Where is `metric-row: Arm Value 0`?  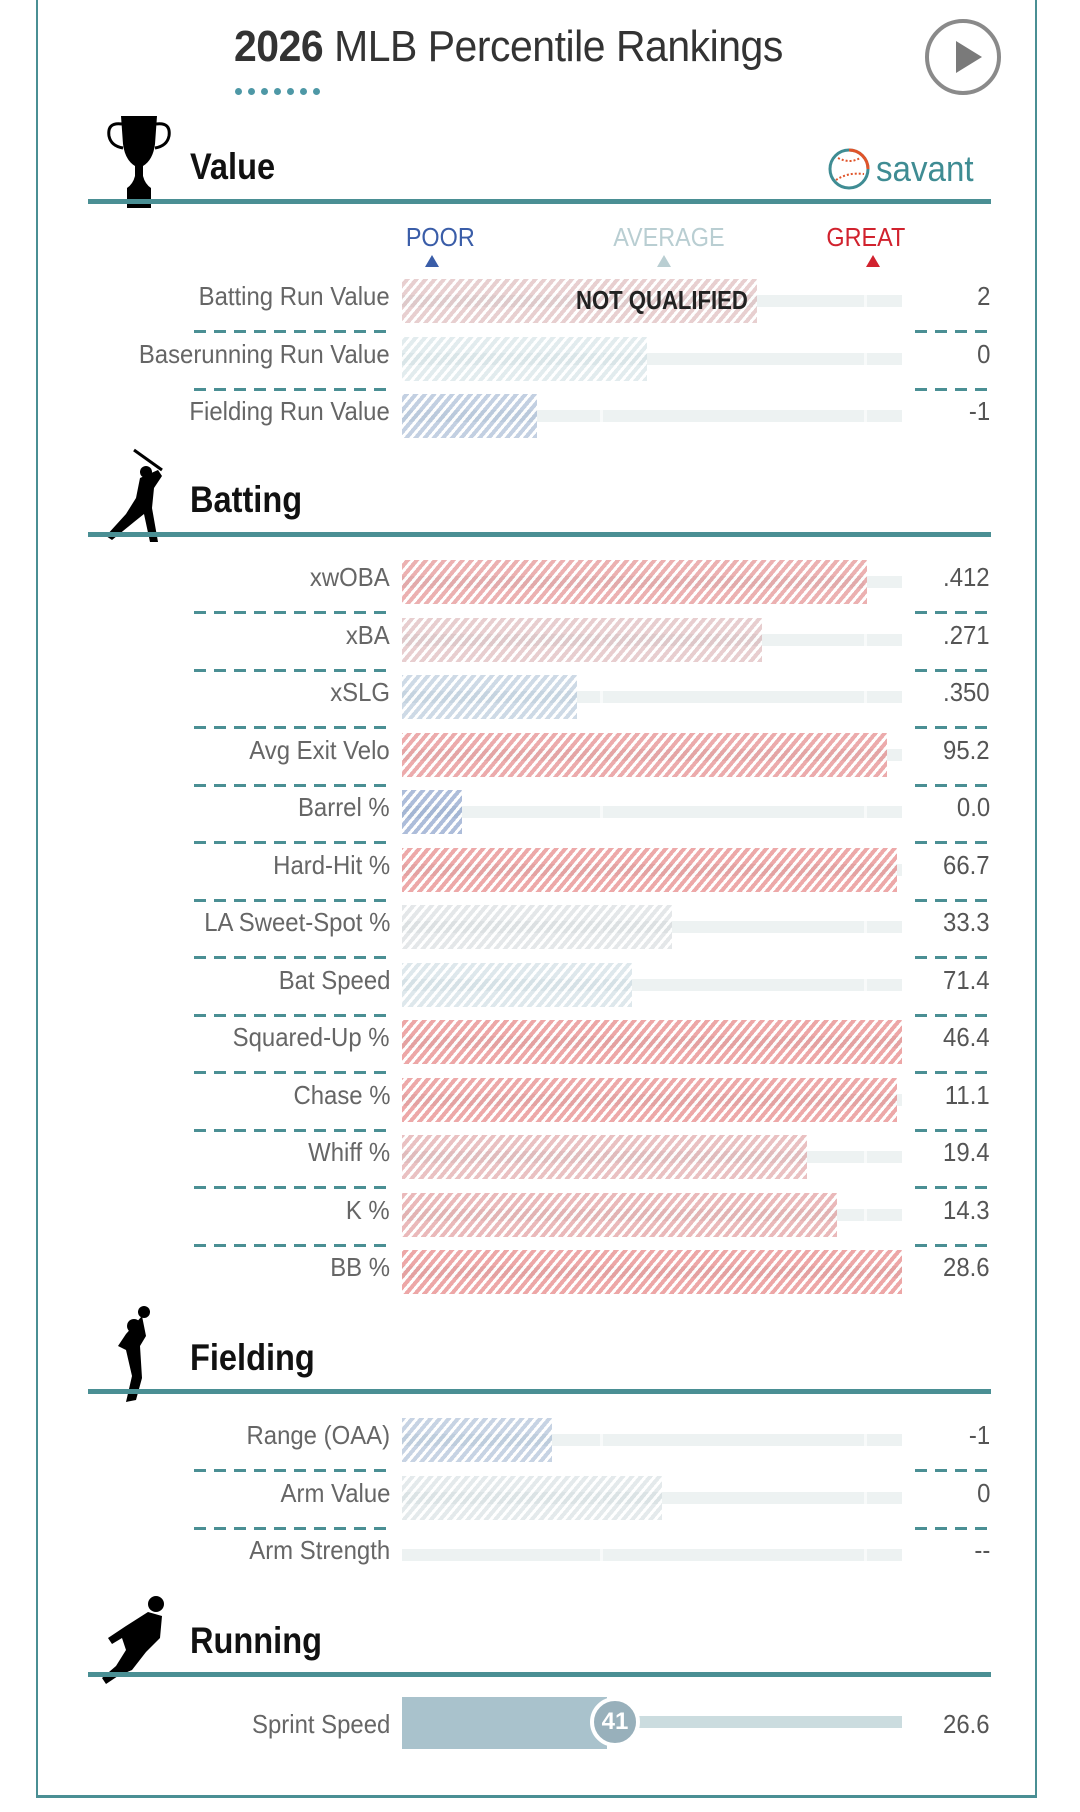 metric-row: Arm Value 0 is located at coordinates (540, 1501).